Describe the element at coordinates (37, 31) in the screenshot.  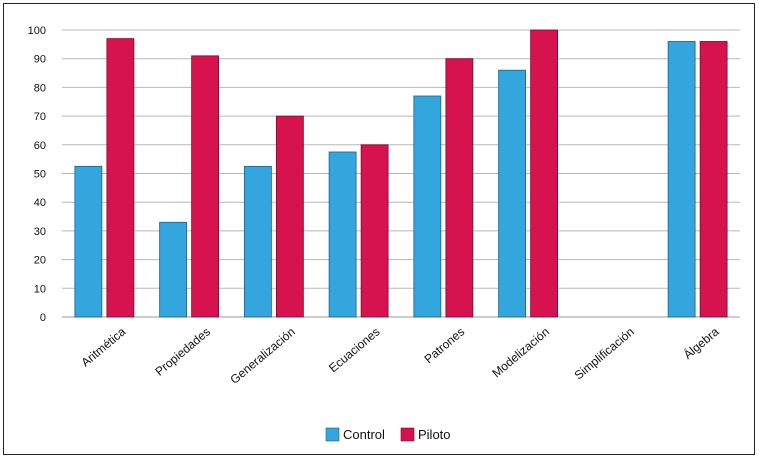
I see `y-tick-label: 100` at that location.